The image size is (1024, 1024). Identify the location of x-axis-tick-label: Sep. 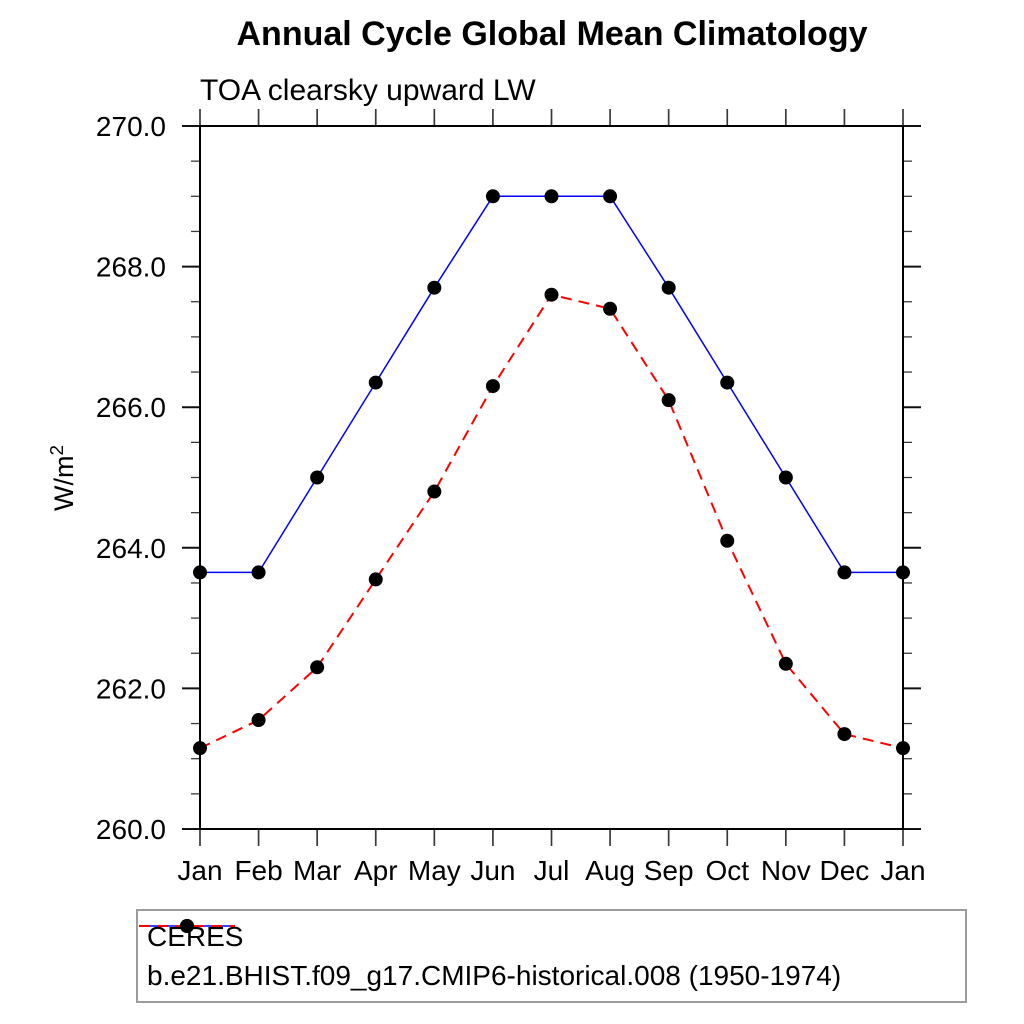
(669, 870).